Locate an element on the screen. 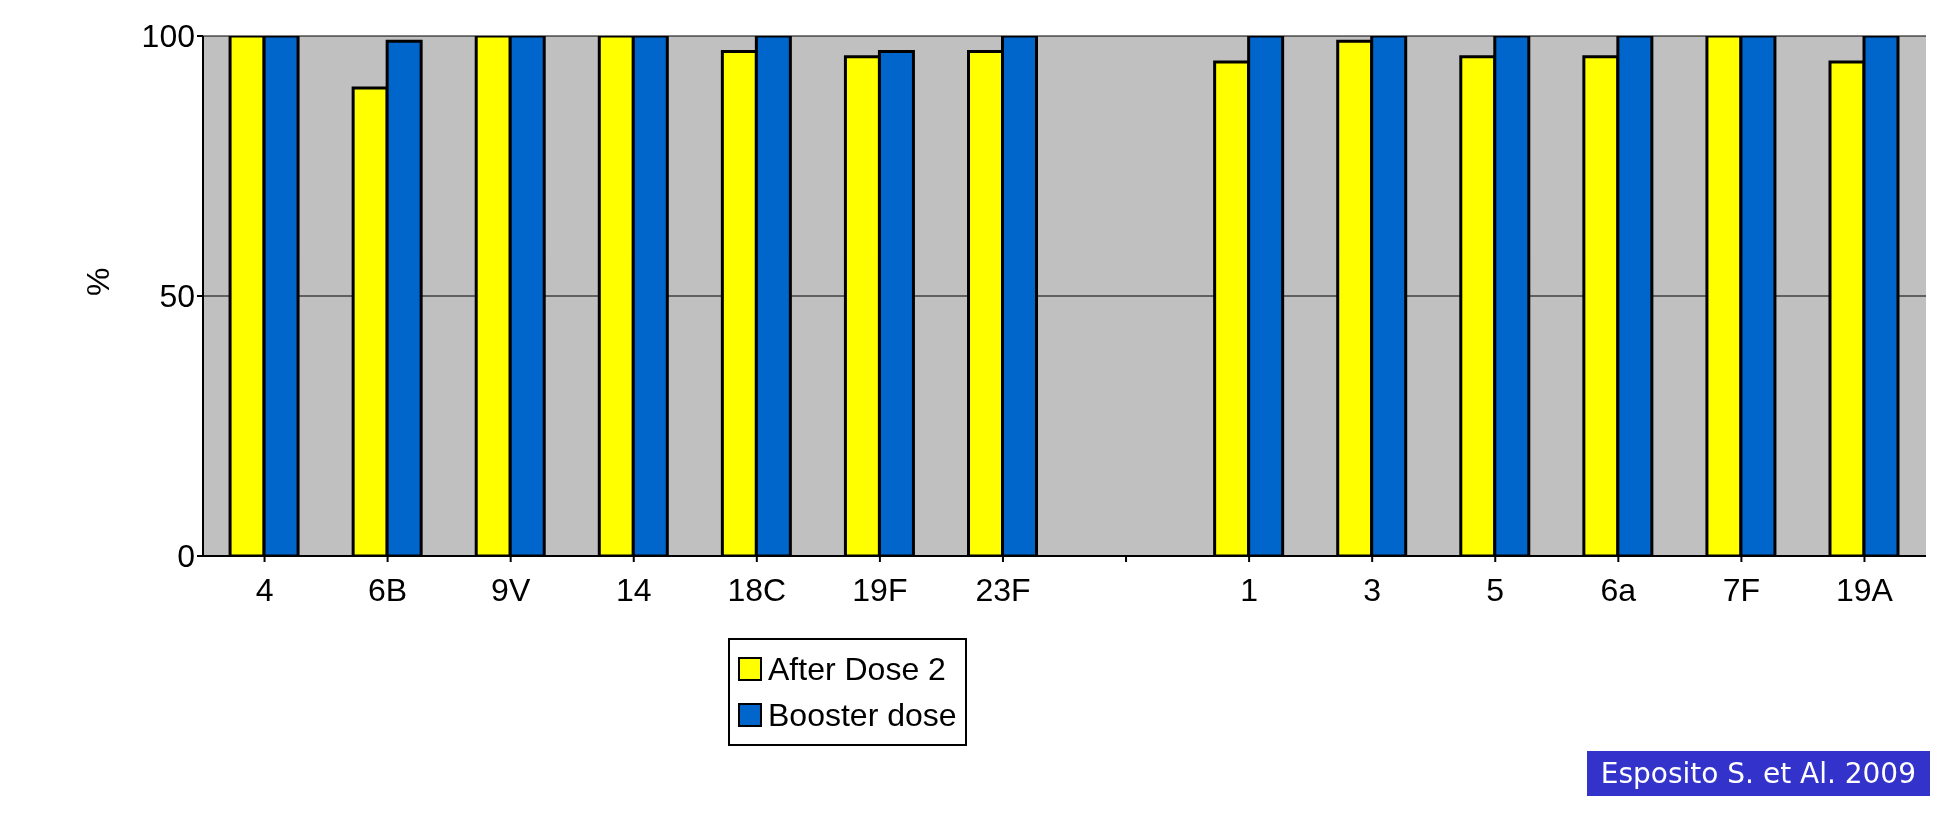  x-tick-label: 5 is located at coordinates (1495, 589).